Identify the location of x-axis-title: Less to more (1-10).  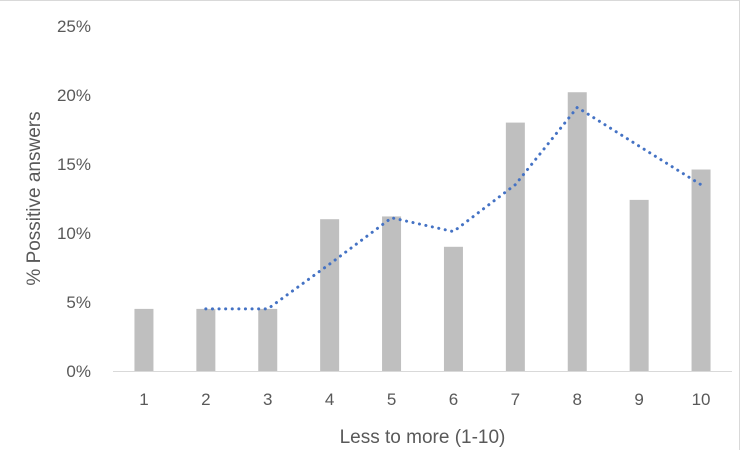
(423, 437).